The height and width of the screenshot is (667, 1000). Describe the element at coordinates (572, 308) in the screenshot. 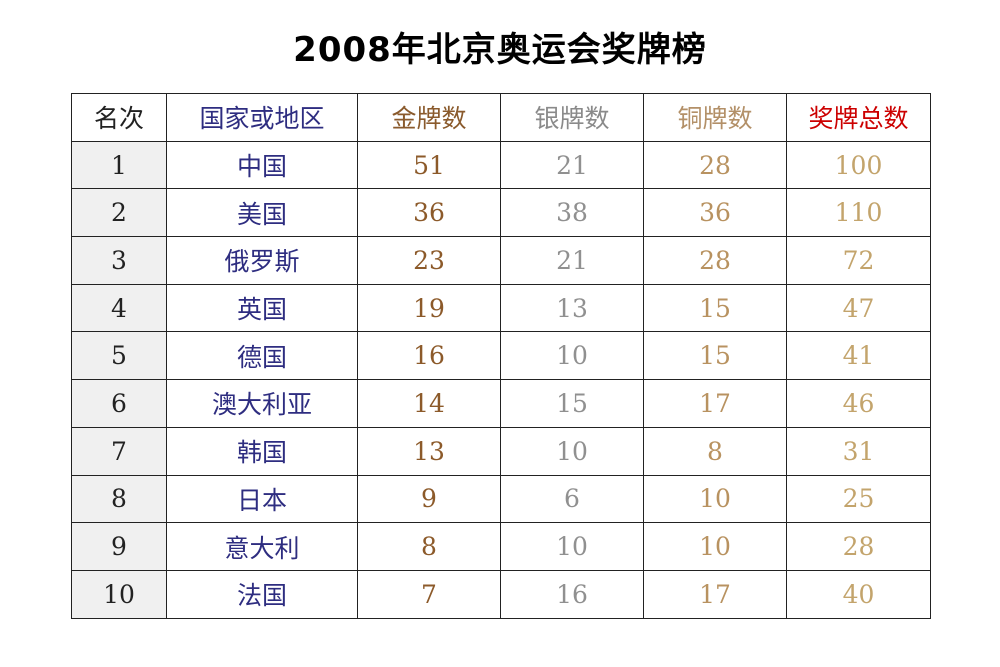

I see `cell-silver: 13` at that location.